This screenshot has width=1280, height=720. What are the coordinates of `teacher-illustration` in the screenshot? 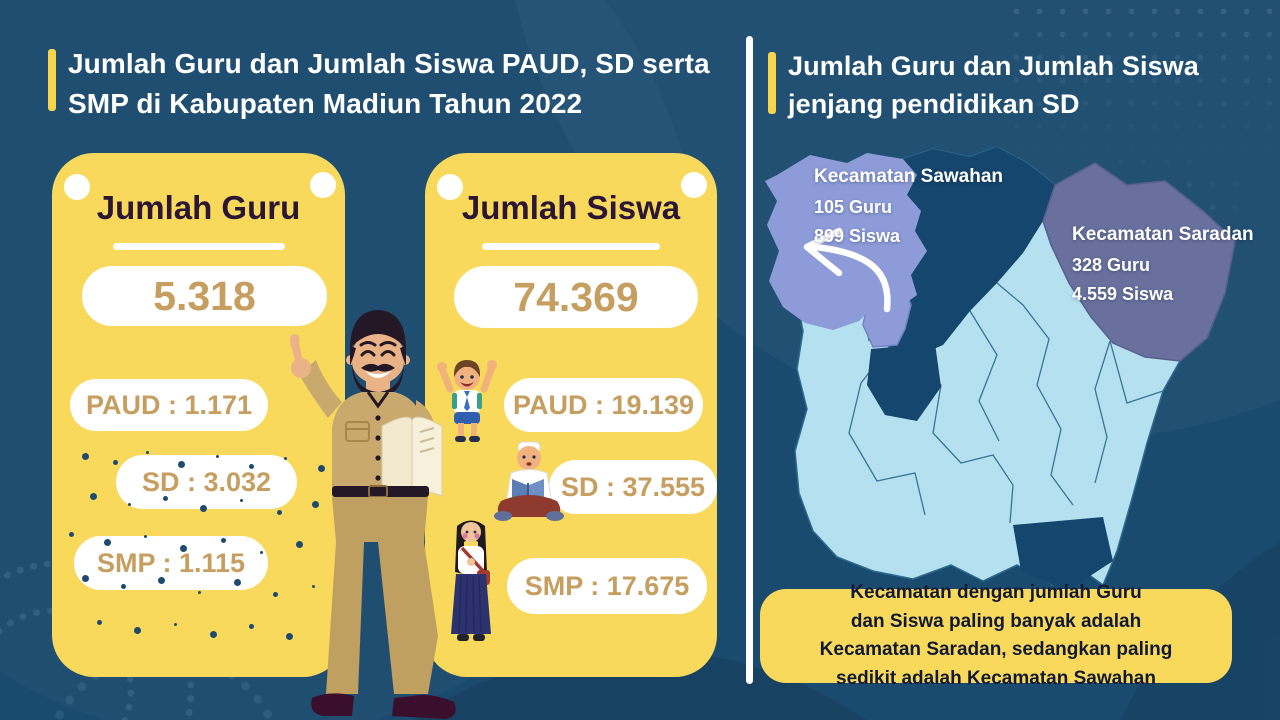 It's located at (372, 514).